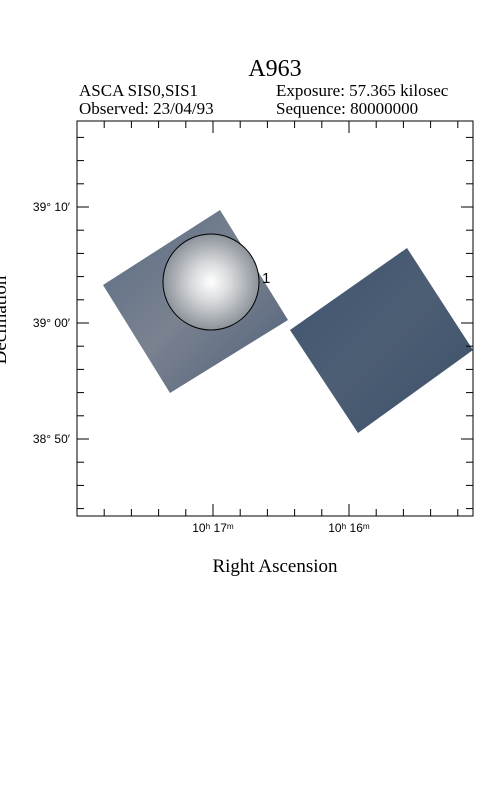 The height and width of the screenshot is (792, 486). I want to click on exposure: Exposure: 57.365 kilosec, so click(362, 90).